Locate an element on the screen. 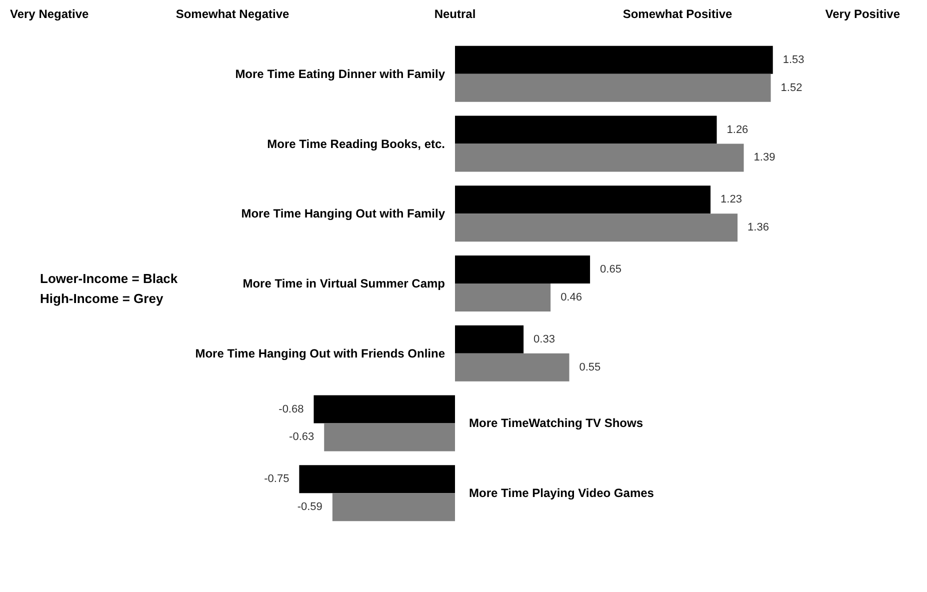 This screenshot has width=927, height=592. data-label: 0.33 is located at coordinates (544, 339).